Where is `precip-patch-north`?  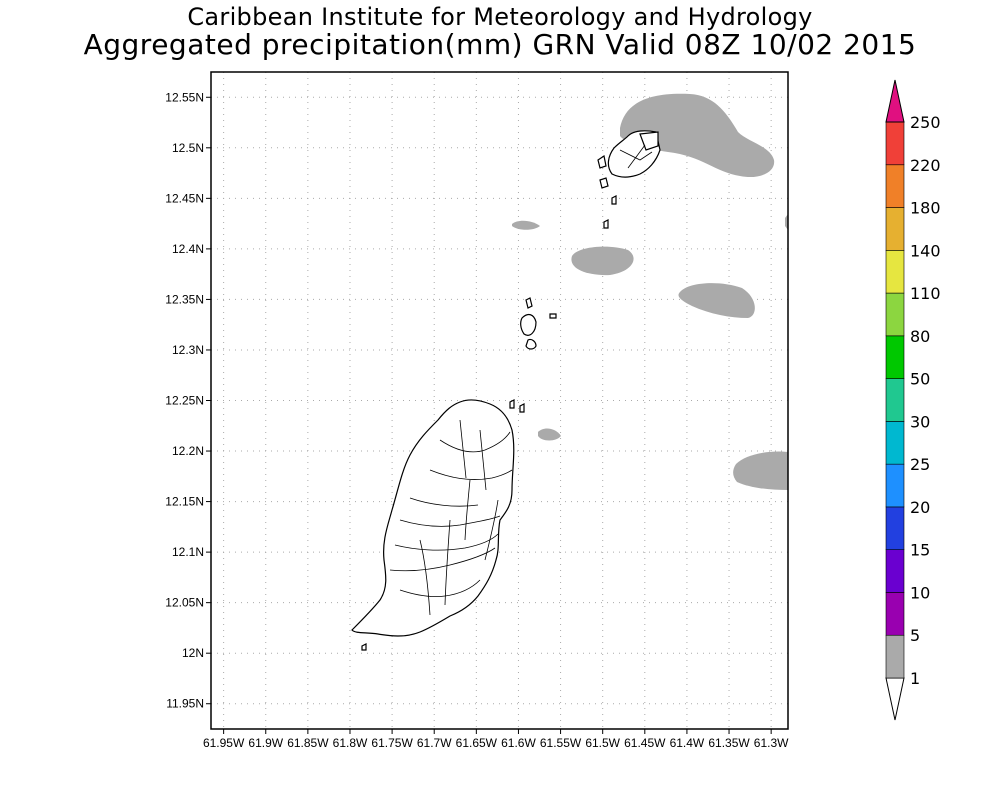 precip-patch-north is located at coordinates (697, 135).